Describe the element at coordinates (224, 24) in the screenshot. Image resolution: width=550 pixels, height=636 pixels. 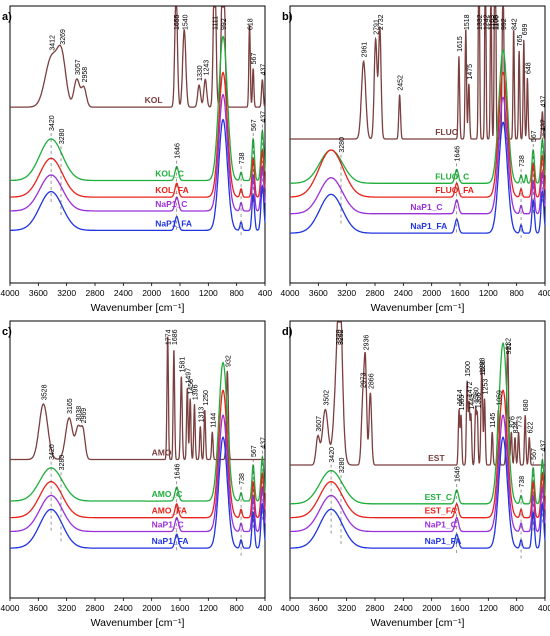
I see `peak-label: 992` at that location.